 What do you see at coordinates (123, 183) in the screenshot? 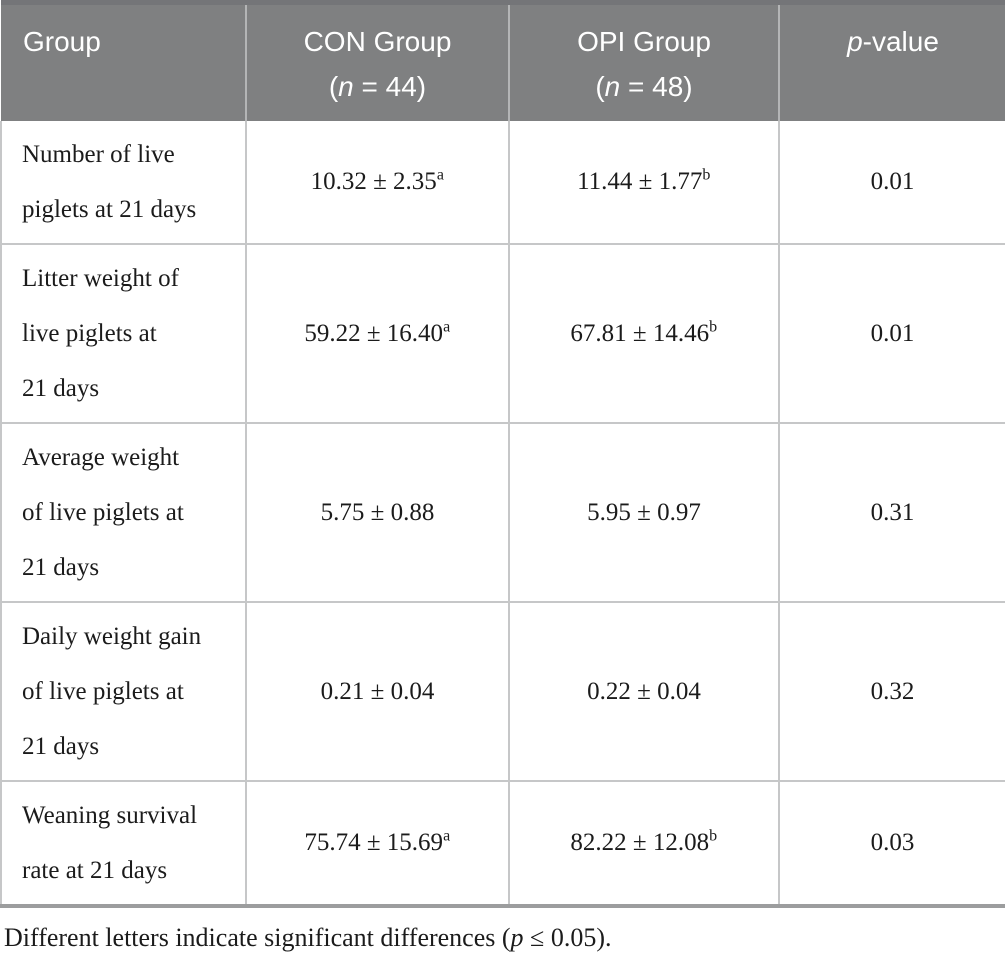
I see `row-label: Number of live piglets at 21 days` at bounding box center [123, 183].